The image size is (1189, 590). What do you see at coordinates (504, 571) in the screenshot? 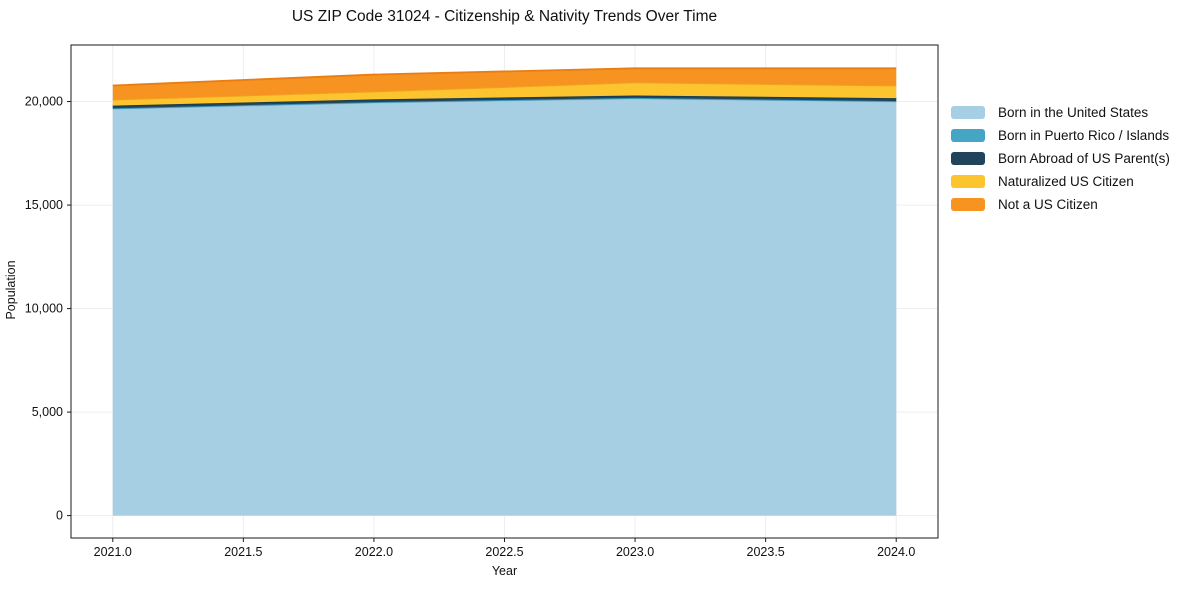
I see `x-axis-title: Year` at bounding box center [504, 571].